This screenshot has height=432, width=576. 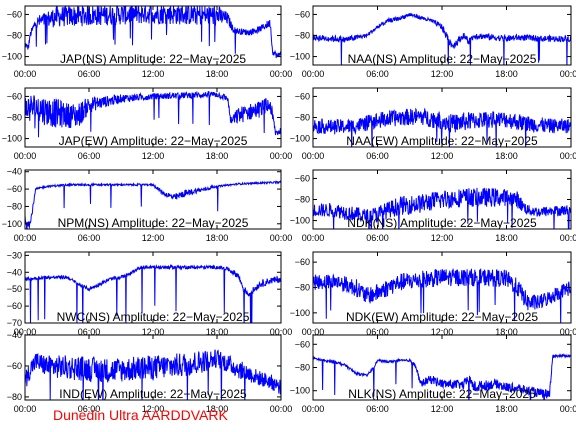 What do you see at coordinates (442, 317) in the screenshot?
I see `panel-title: NDK(EW) Amplitude: 22−May−2025` at bounding box center [442, 317].